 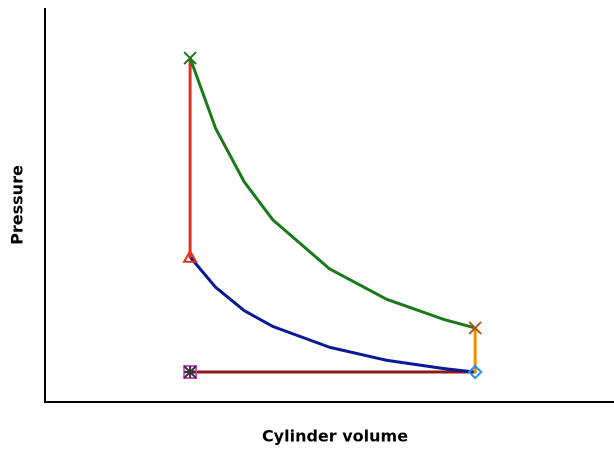 I want to click on series-line, so click(x=332, y=314).